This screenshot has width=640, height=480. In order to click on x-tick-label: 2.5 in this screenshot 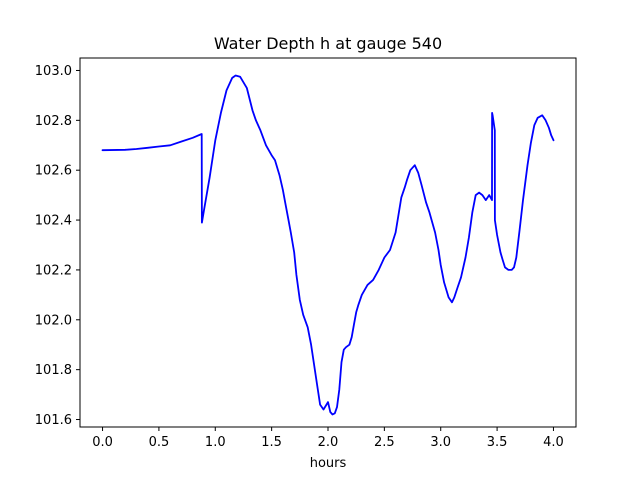, I will do `click(384, 442)`.